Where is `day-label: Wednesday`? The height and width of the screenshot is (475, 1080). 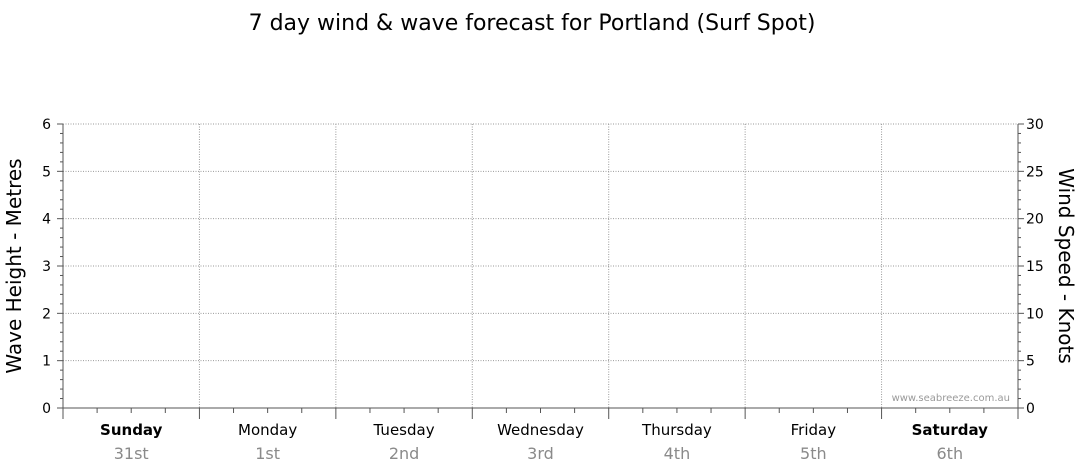
day-label: Wednesday is located at coordinates (540, 430).